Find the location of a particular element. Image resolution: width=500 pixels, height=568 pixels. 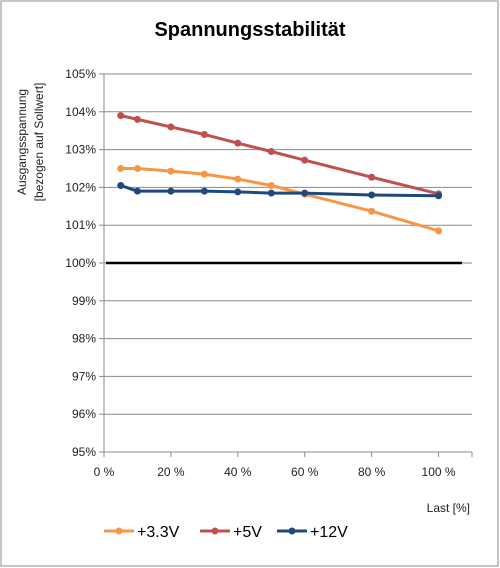

y-axis-label: Ausgangsspannung [bezogen auf Sollwert] is located at coordinates (30, 142).